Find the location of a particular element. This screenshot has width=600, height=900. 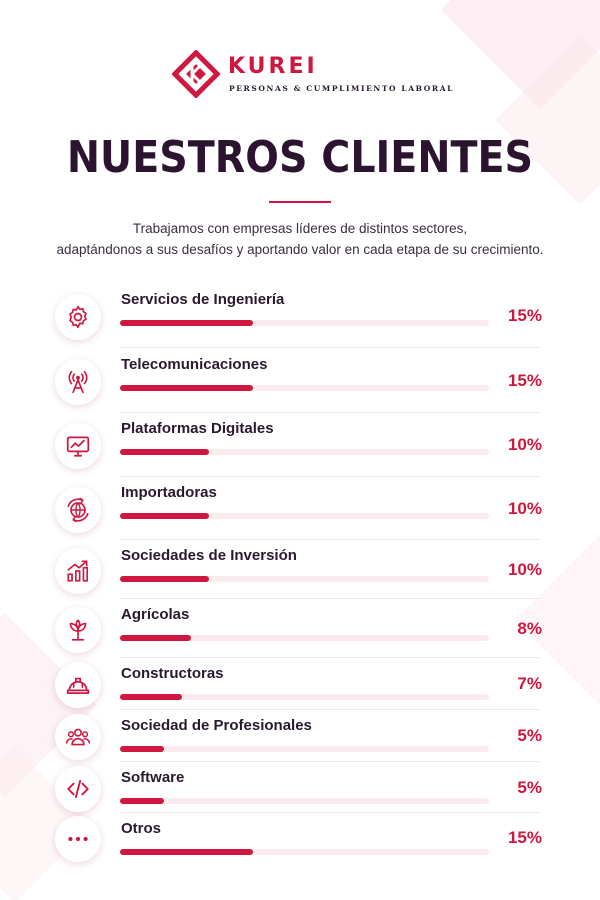

category-label: Otros is located at coordinates (141, 828).